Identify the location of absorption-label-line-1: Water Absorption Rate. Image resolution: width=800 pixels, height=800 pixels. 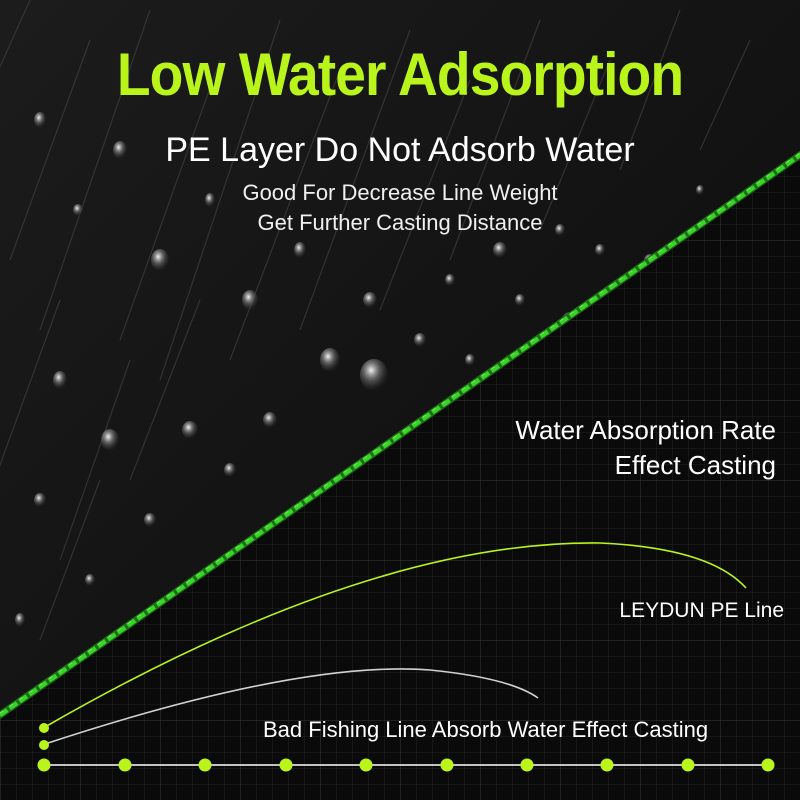
(645, 430).